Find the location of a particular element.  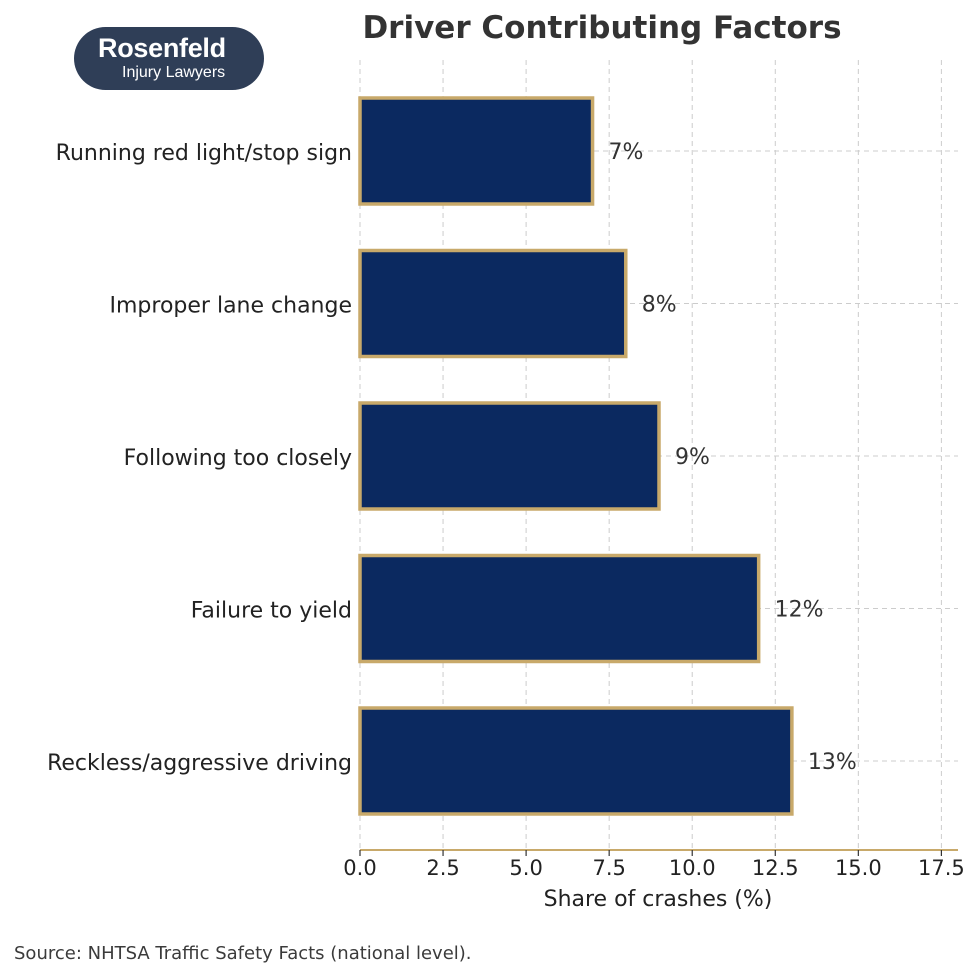

data-label-0: 7% is located at coordinates (626, 152).